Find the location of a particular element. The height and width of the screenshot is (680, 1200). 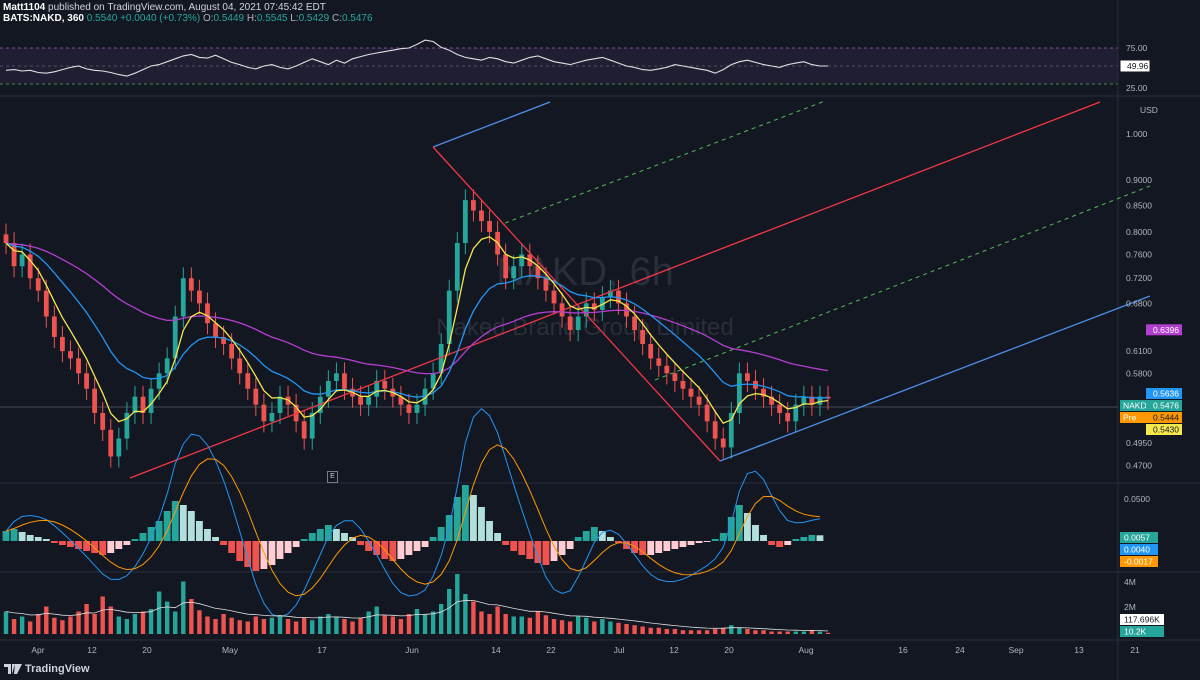

badge-value-bg is located at coordinates (1164, 429).